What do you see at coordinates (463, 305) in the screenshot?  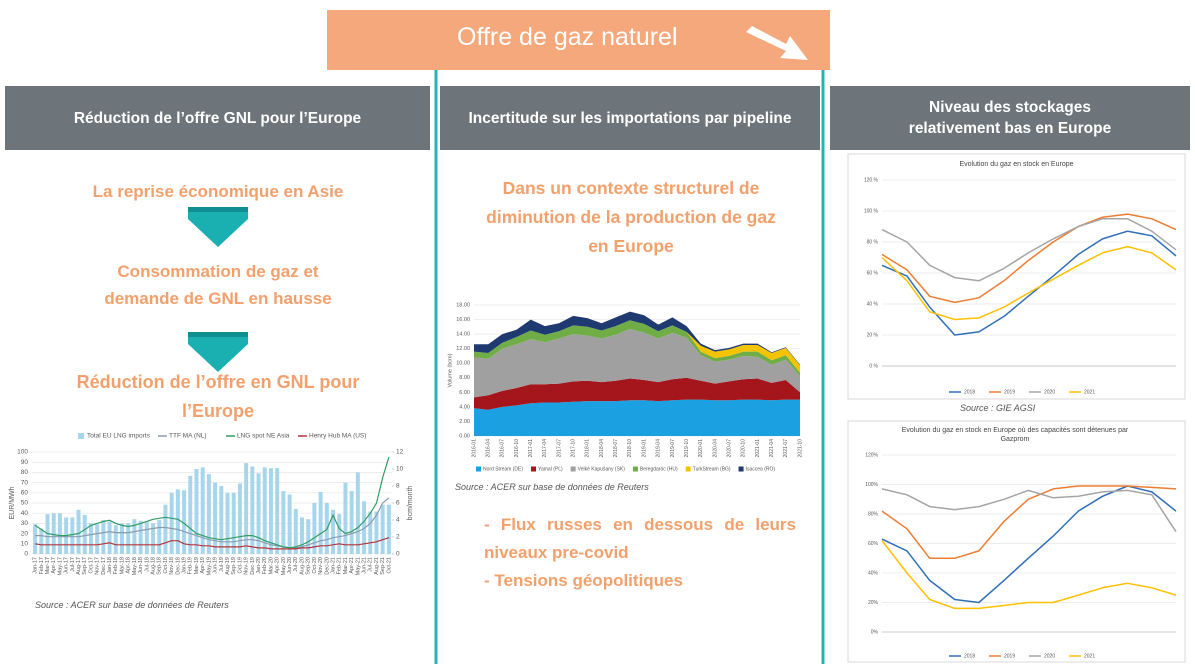 I see `y-tick-label: 18.00` at bounding box center [463, 305].